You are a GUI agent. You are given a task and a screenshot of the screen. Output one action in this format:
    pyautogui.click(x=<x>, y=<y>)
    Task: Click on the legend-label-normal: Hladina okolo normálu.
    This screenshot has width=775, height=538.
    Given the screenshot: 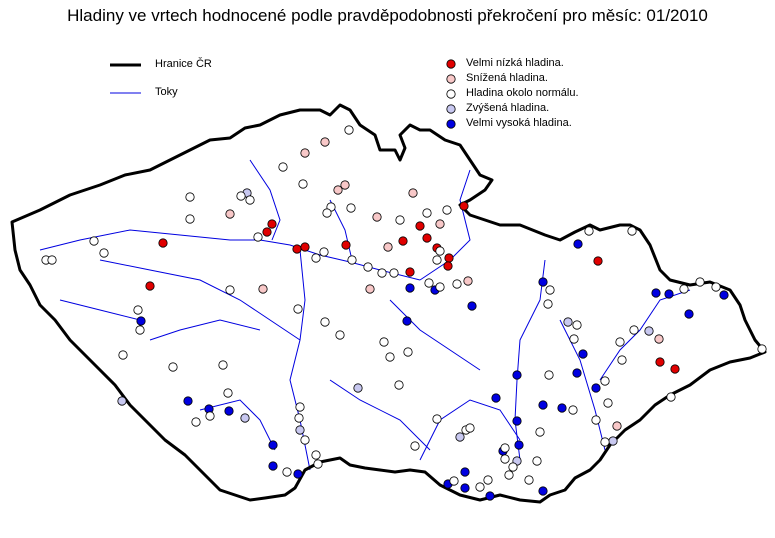 What is the action you would take?
    pyautogui.click(x=522, y=93)
    